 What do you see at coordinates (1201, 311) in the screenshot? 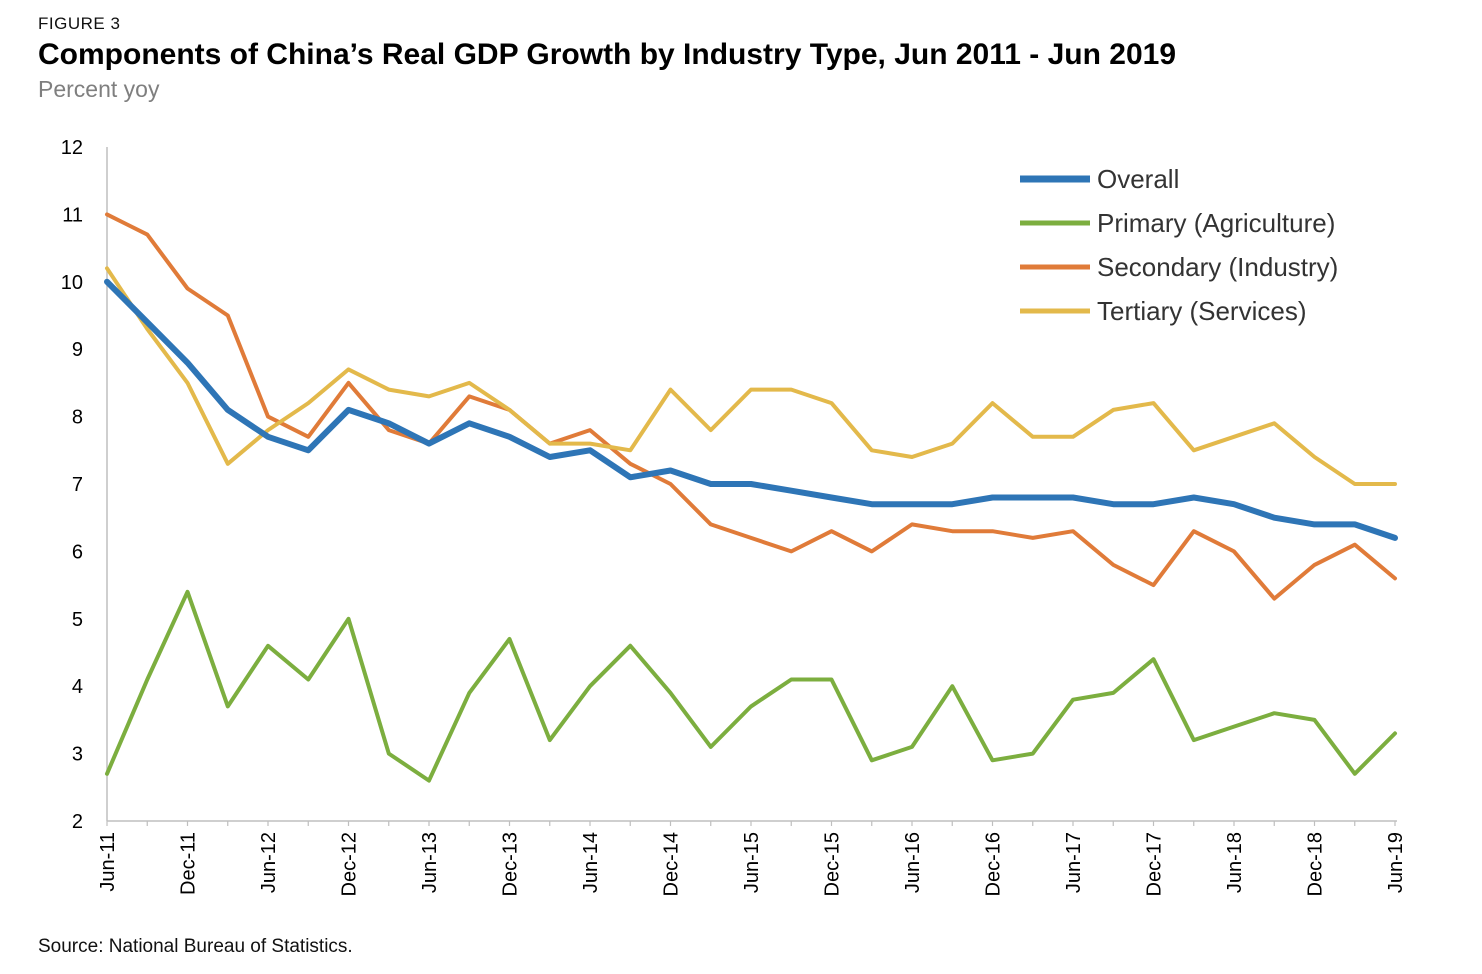
I see `legend-label-tertiary-services: Tertiary (Services)` at bounding box center [1201, 311].